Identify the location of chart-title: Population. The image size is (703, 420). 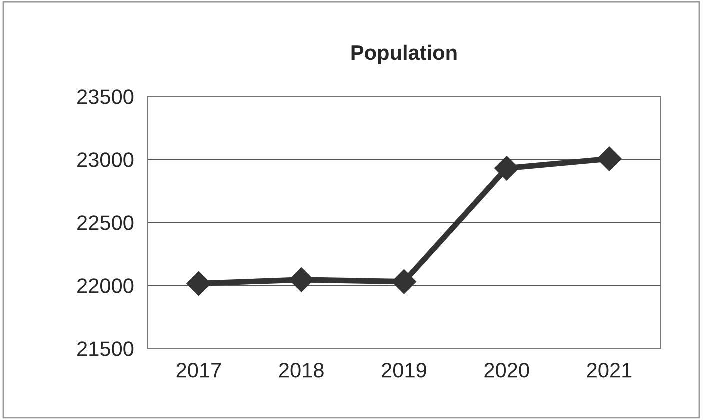
(404, 54).